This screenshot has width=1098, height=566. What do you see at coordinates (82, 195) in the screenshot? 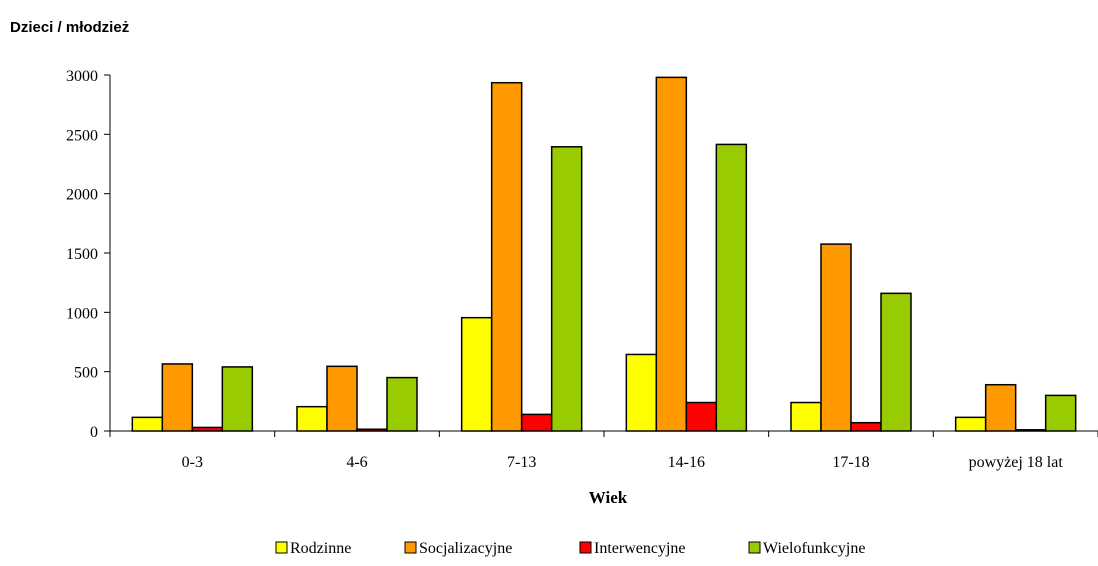
I see `y-tick-label: 2000` at bounding box center [82, 195].